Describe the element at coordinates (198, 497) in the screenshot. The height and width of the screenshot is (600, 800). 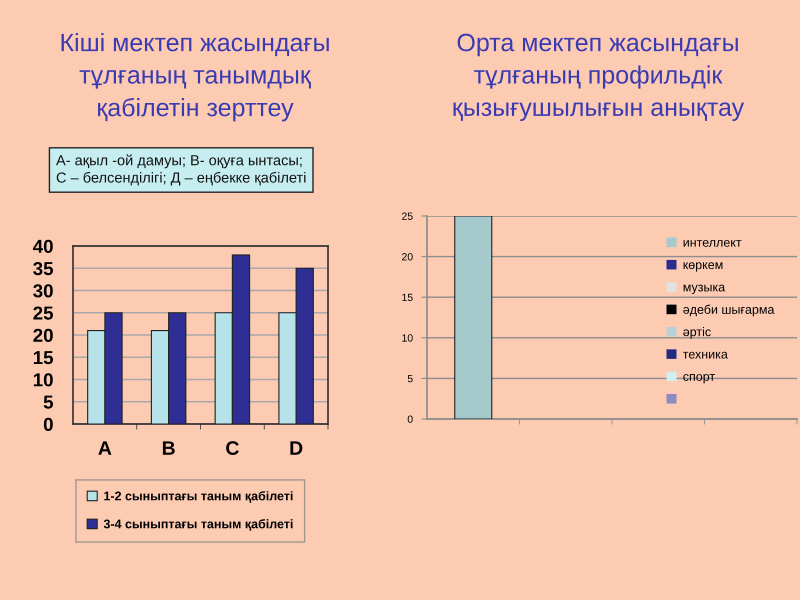
I see `legend-label: 1-2 сыныптағы таным қабілеті` at that location.